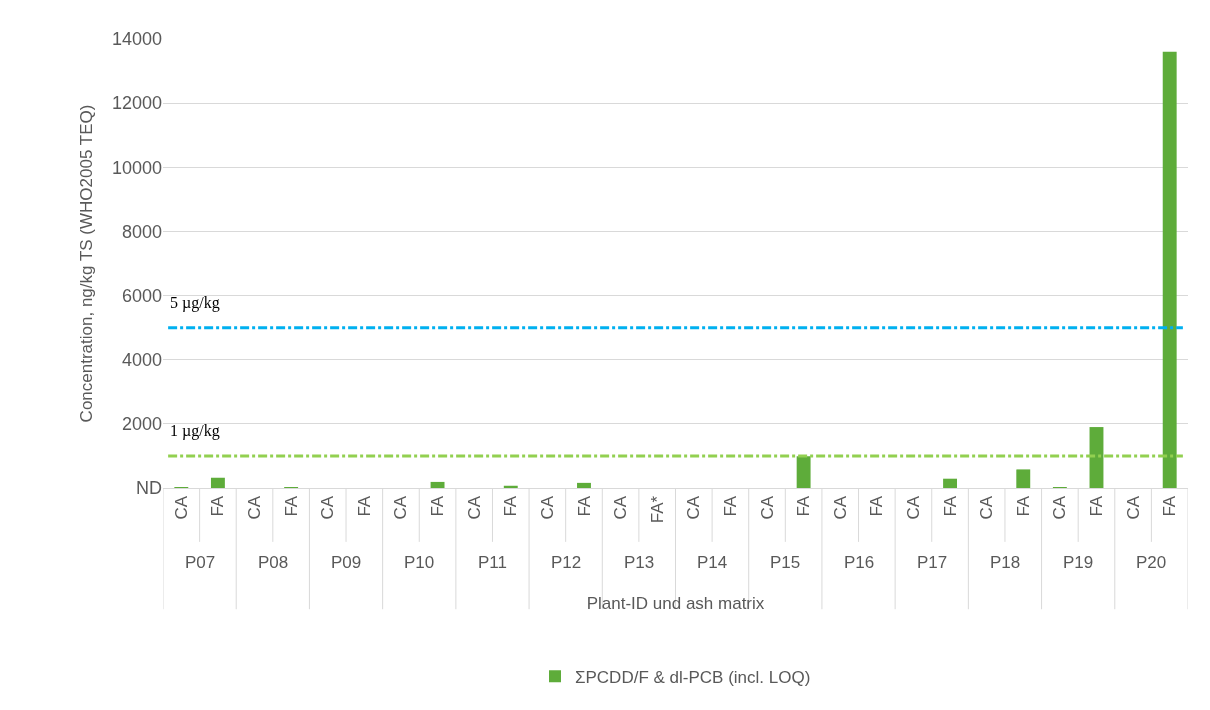 The image size is (1210, 710). What do you see at coordinates (1005, 562) in the screenshot?
I see `text: P18` at bounding box center [1005, 562].